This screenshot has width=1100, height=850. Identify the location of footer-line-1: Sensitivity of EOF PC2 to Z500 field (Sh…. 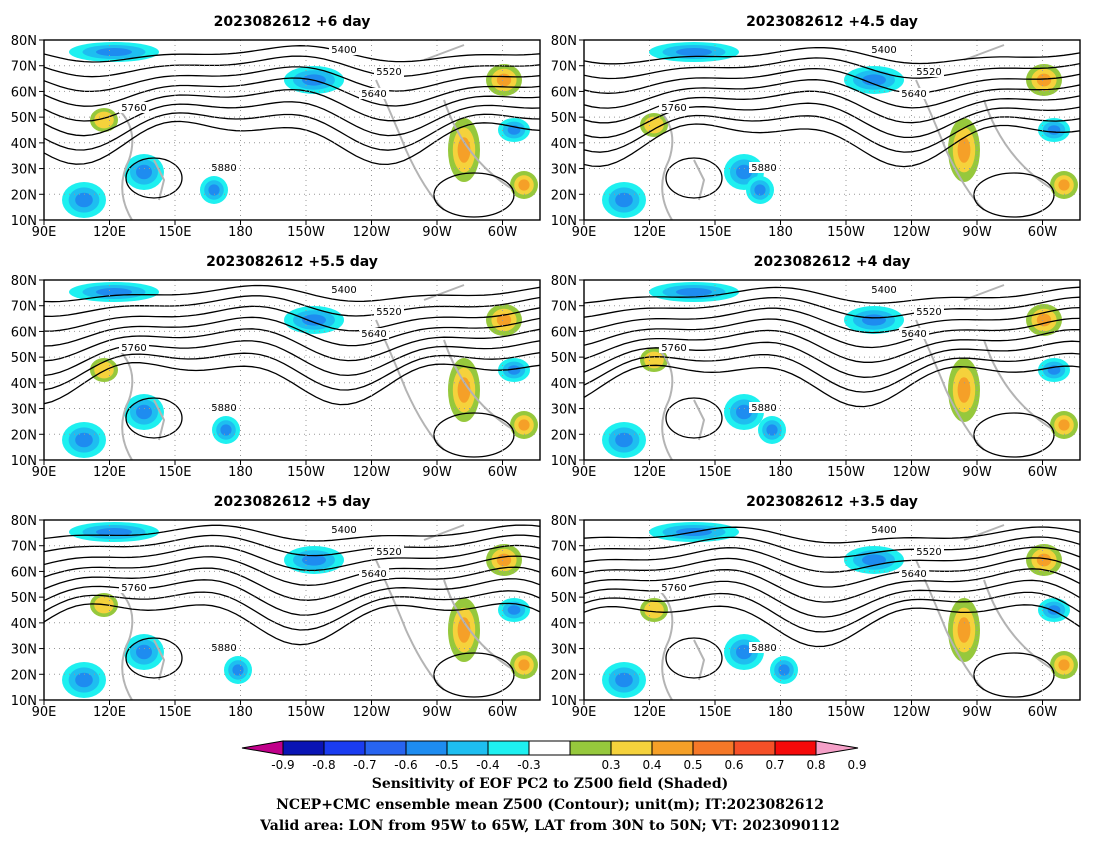
(550, 784).